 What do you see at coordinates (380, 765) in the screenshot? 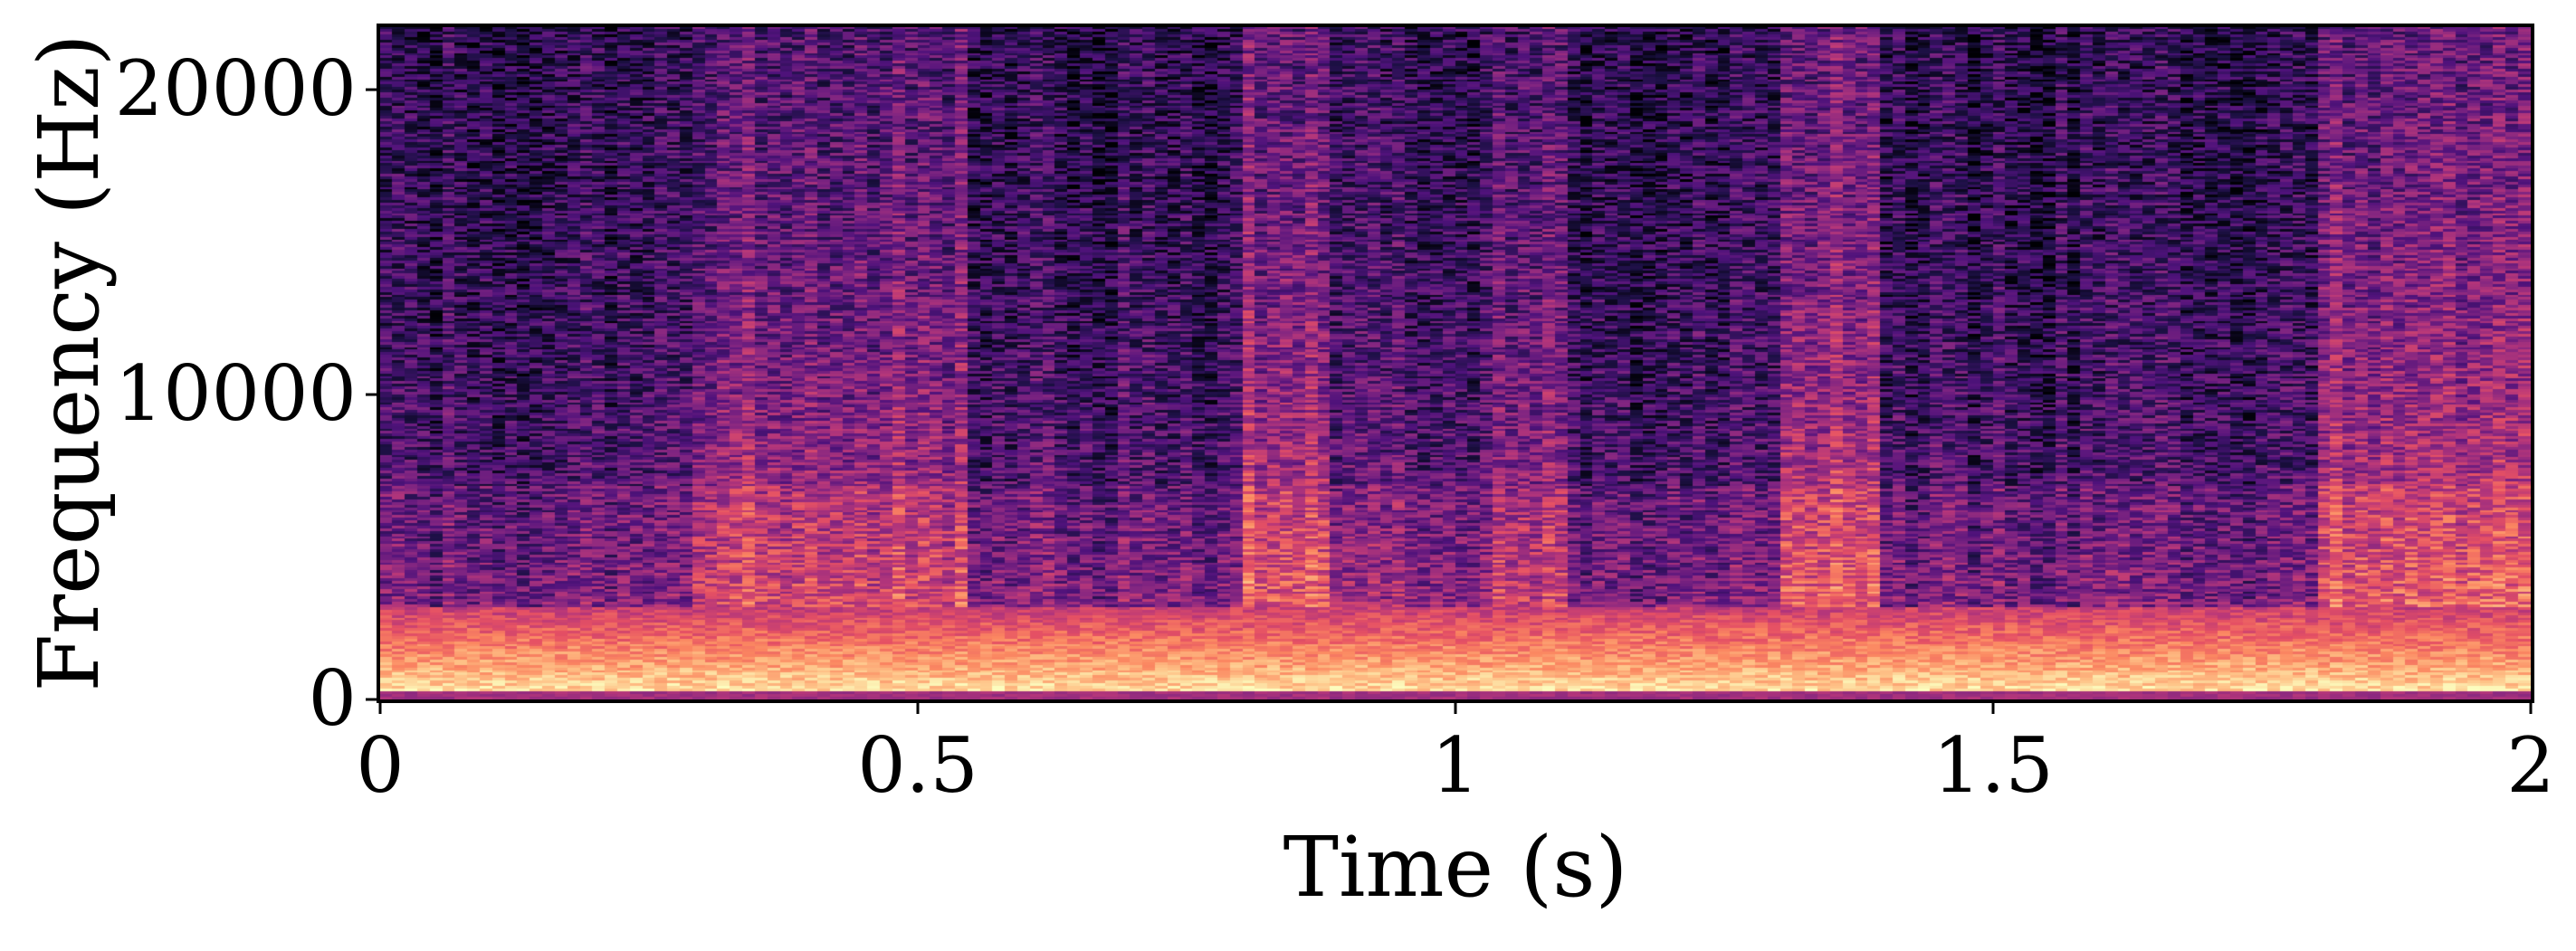
I see `x-tick-label: 0` at bounding box center [380, 765].